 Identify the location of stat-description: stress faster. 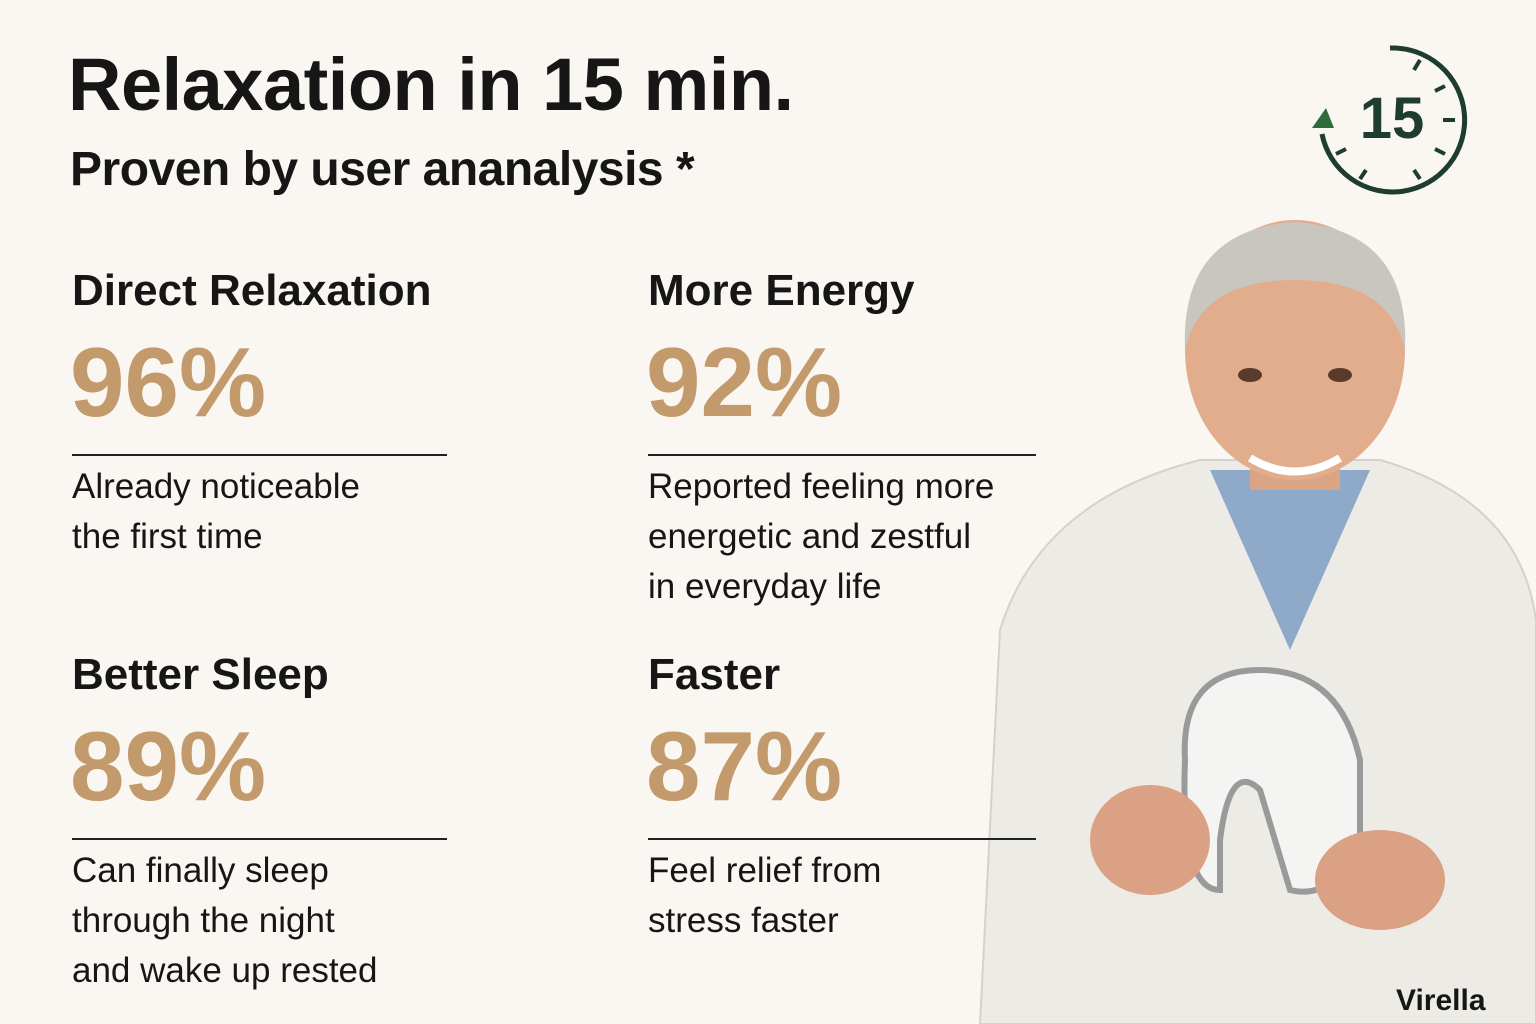
(743, 920).